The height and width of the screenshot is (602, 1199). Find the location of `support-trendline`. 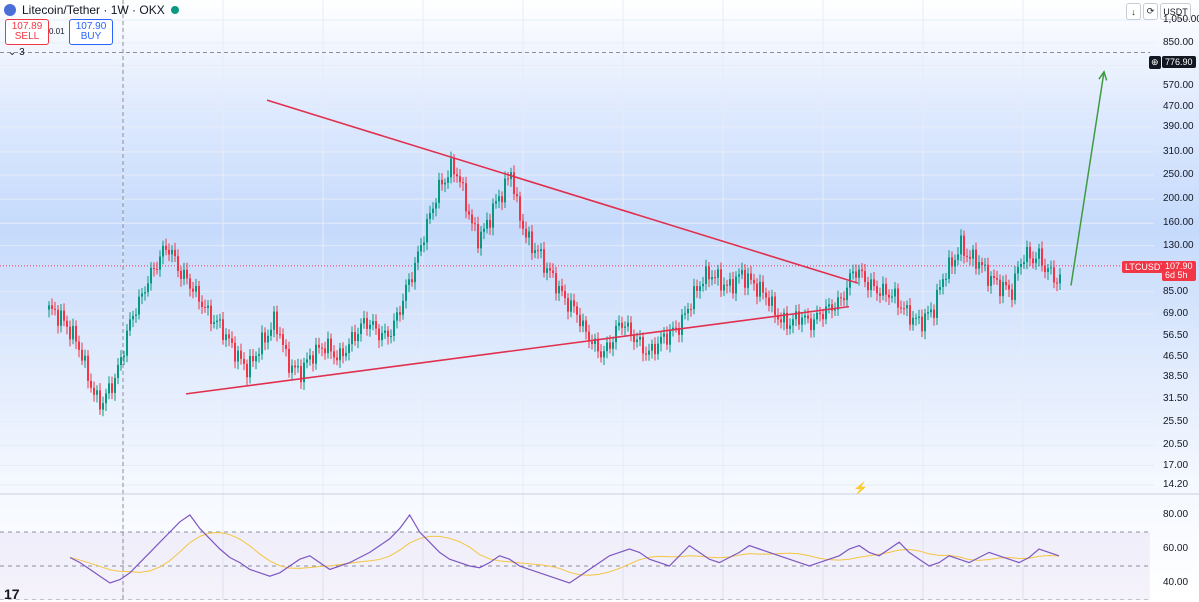

support-trendline is located at coordinates (517, 350).